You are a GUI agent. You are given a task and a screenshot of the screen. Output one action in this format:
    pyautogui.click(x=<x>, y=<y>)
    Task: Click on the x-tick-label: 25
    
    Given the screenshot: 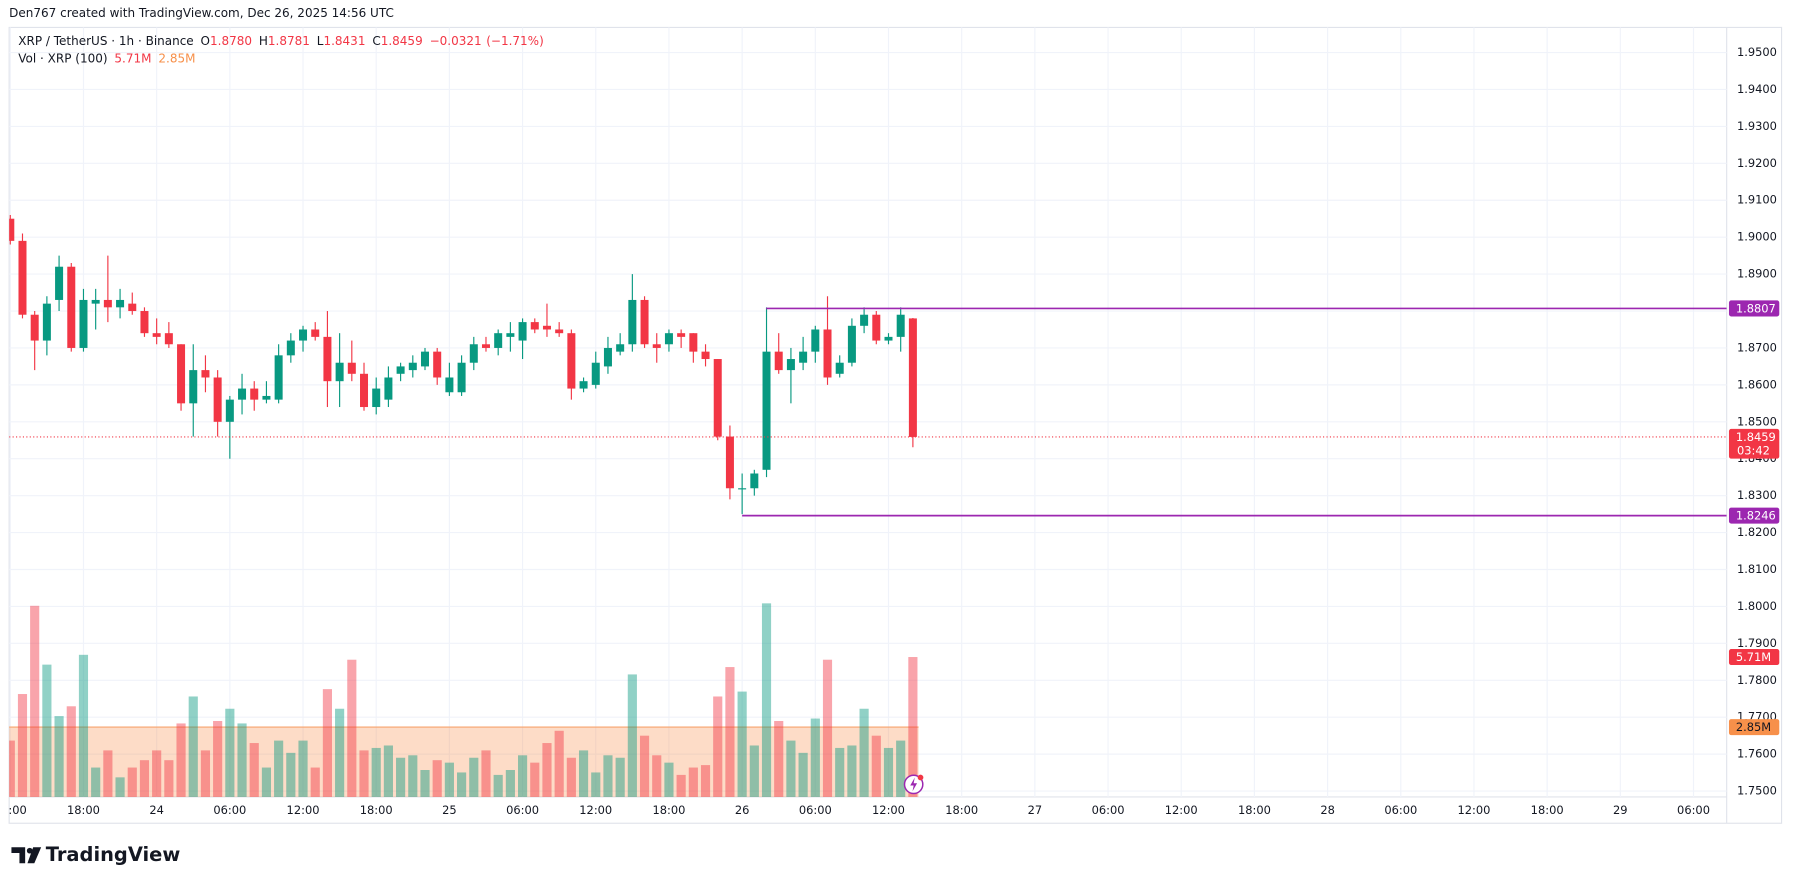 What is the action you would take?
    pyautogui.click(x=449, y=810)
    